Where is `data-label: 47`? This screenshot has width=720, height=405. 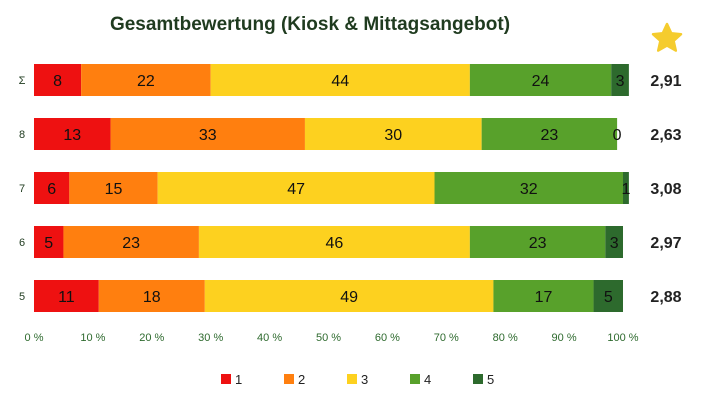
data-label: 47 is located at coordinates (296, 189).